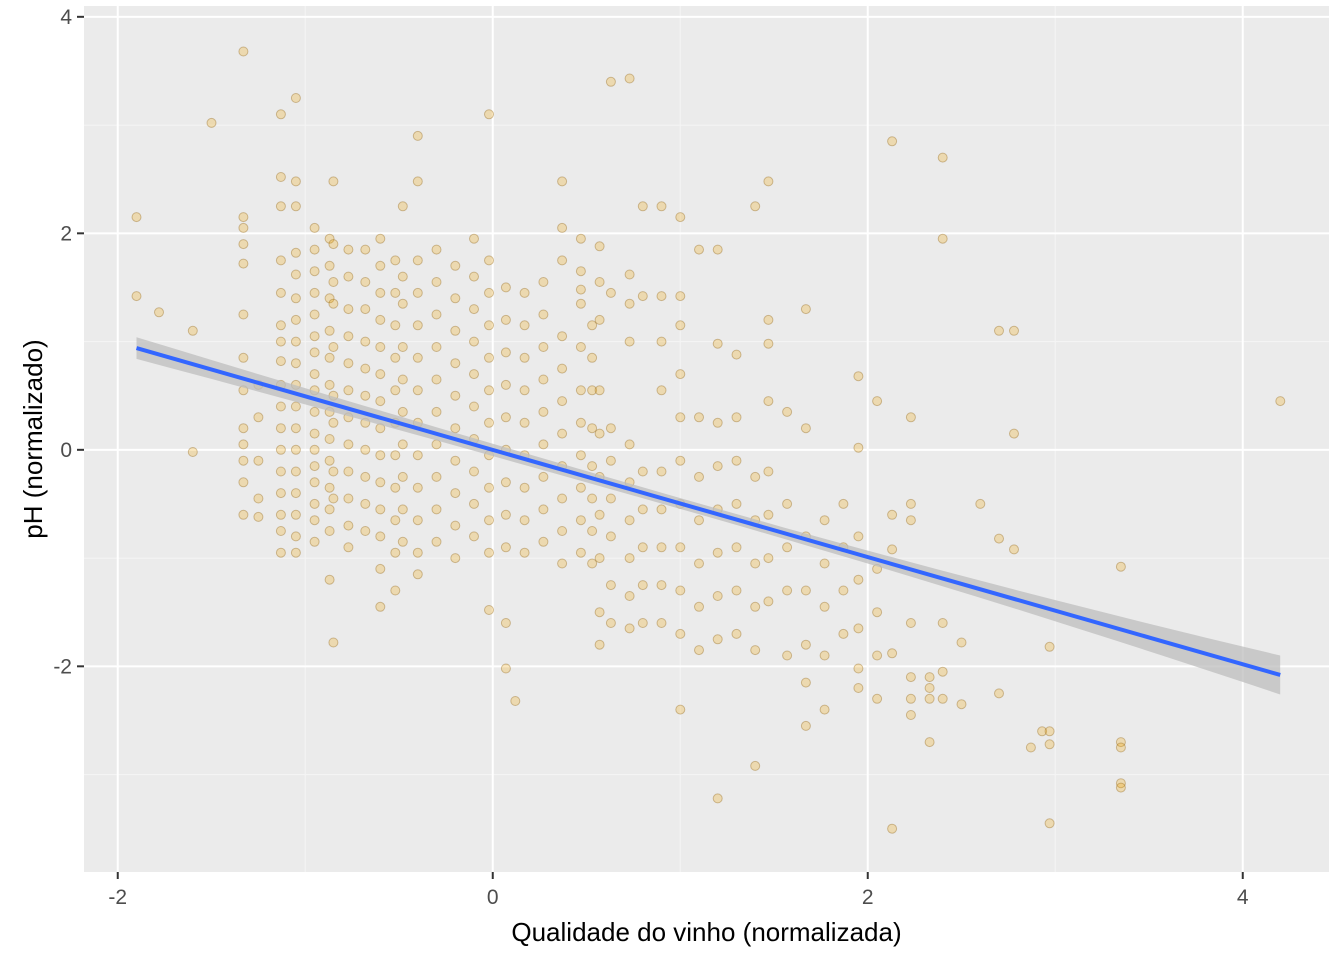  What do you see at coordinates (62, 666) in the screenshot?
I see `y-tick-label: -2` at bounding box center [62, 666].